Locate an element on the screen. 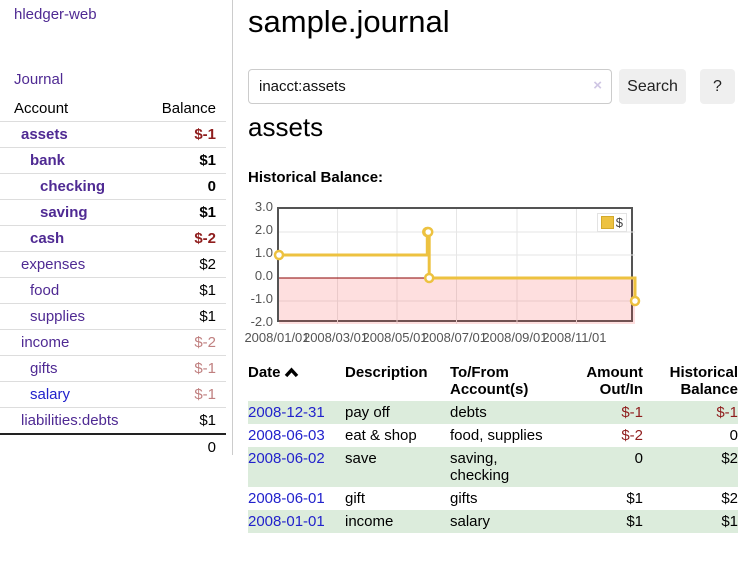 Image resolution: width=742 pixels, height=582 pixels. legend-label: $ is located at coordinates (619, 222).